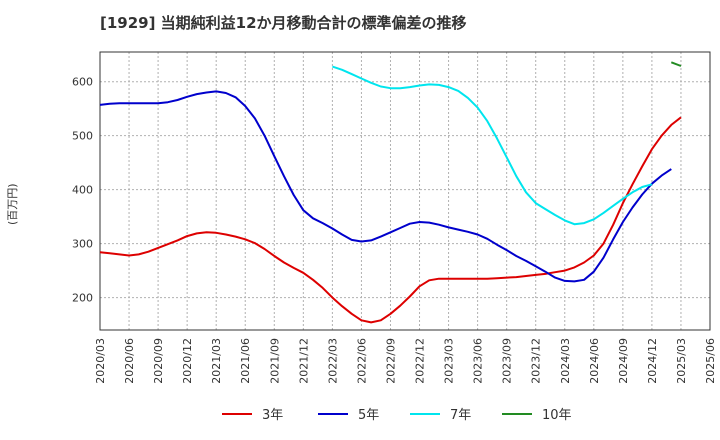  I want to click on x-tick-label: 2021/12, so click(303, 361).